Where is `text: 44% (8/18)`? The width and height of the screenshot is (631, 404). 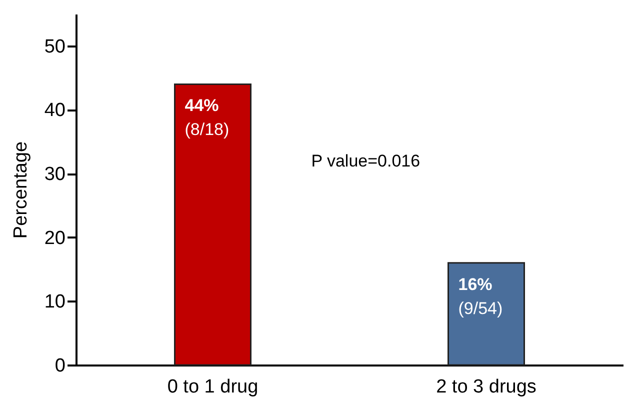
text: 44% (8/18) is located at coordinates (207, 118).